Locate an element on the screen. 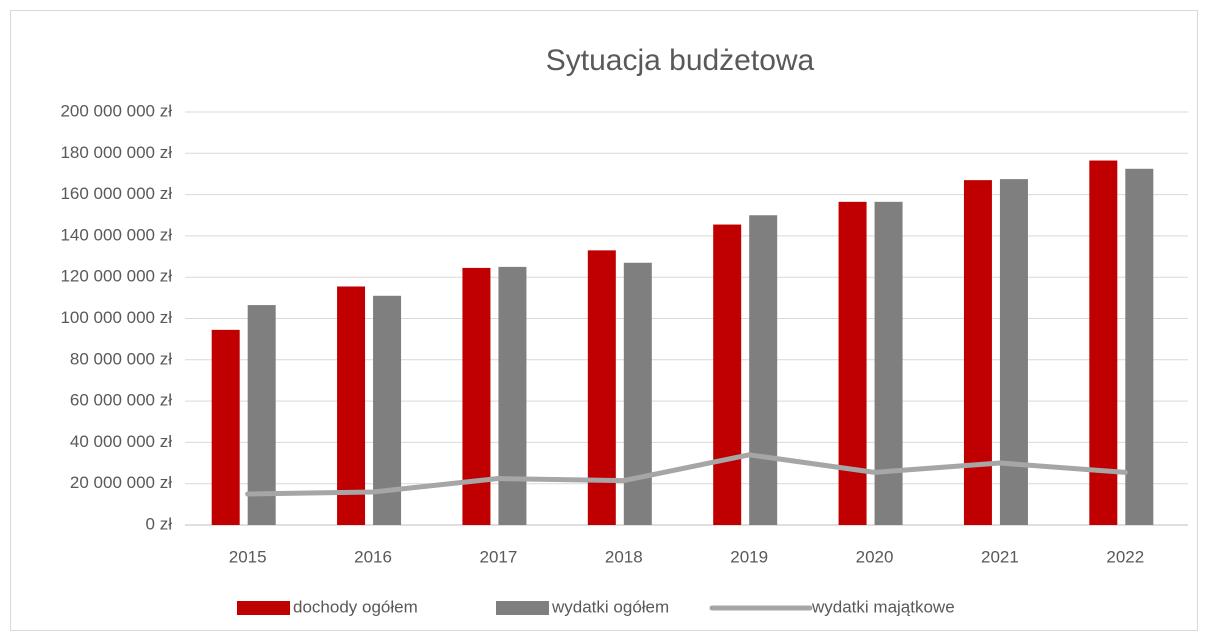 This screenshot has width=1208, height=641. y-tick-label: 80 000 000 zł is located at coordinates (121, 358).